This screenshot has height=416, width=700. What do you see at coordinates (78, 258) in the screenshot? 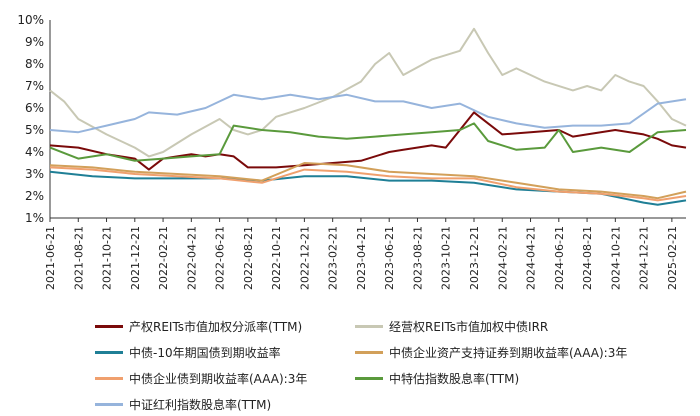
I see `x-tick-label: 2021-08-21` at bounding box center [78, 258].